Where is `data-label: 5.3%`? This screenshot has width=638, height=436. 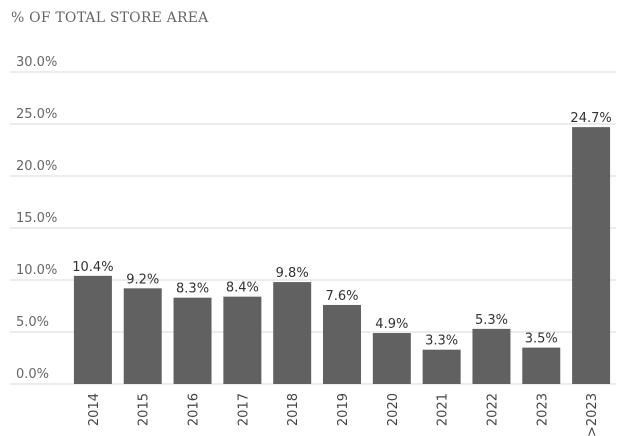
data-label: 5.3% is located at coordinates (491, 320).